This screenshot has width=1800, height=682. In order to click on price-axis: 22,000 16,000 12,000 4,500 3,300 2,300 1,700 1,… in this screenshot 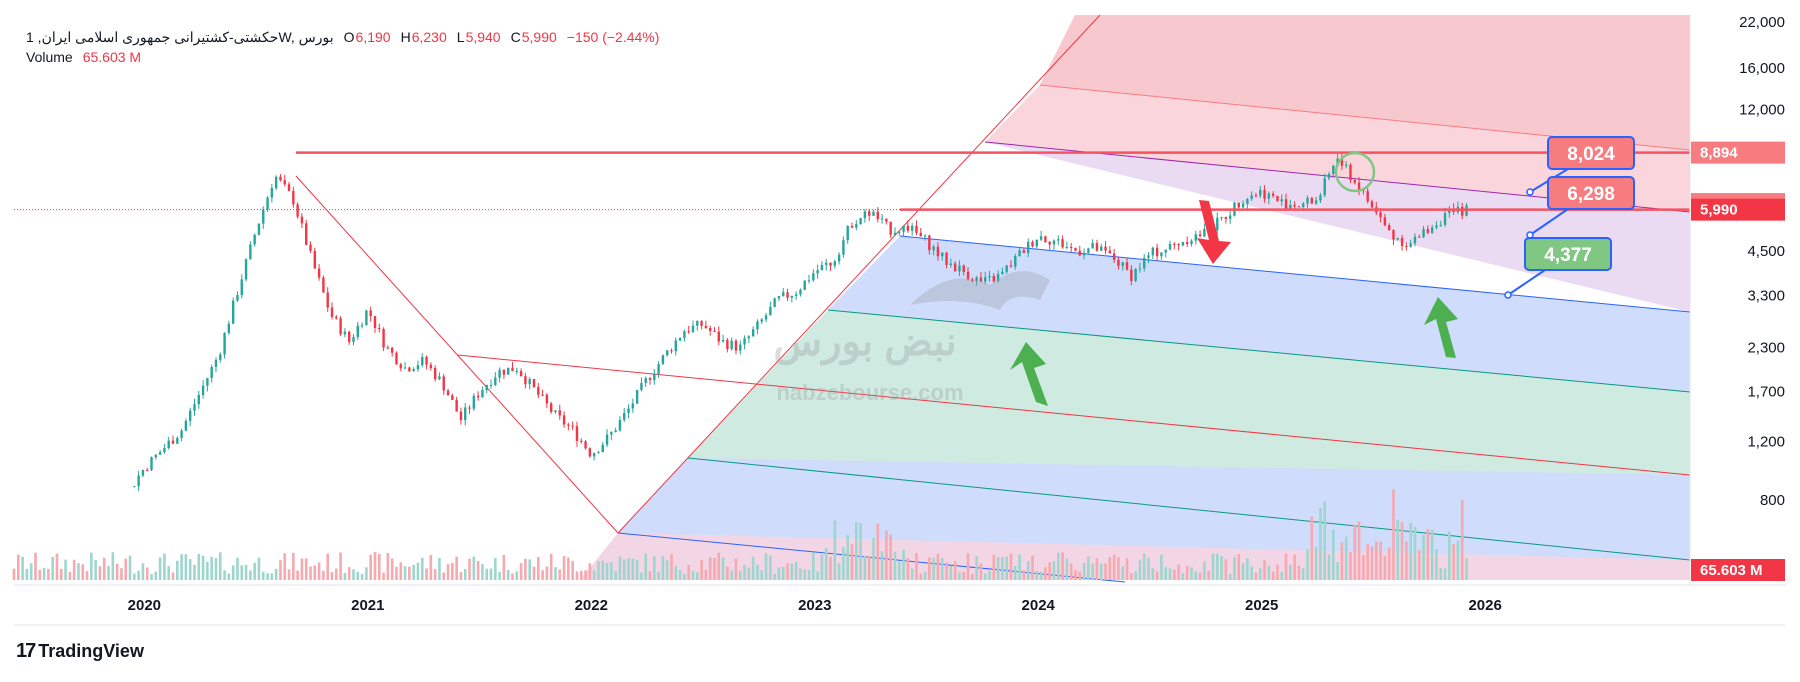, I will do `click(1762, 261)`.